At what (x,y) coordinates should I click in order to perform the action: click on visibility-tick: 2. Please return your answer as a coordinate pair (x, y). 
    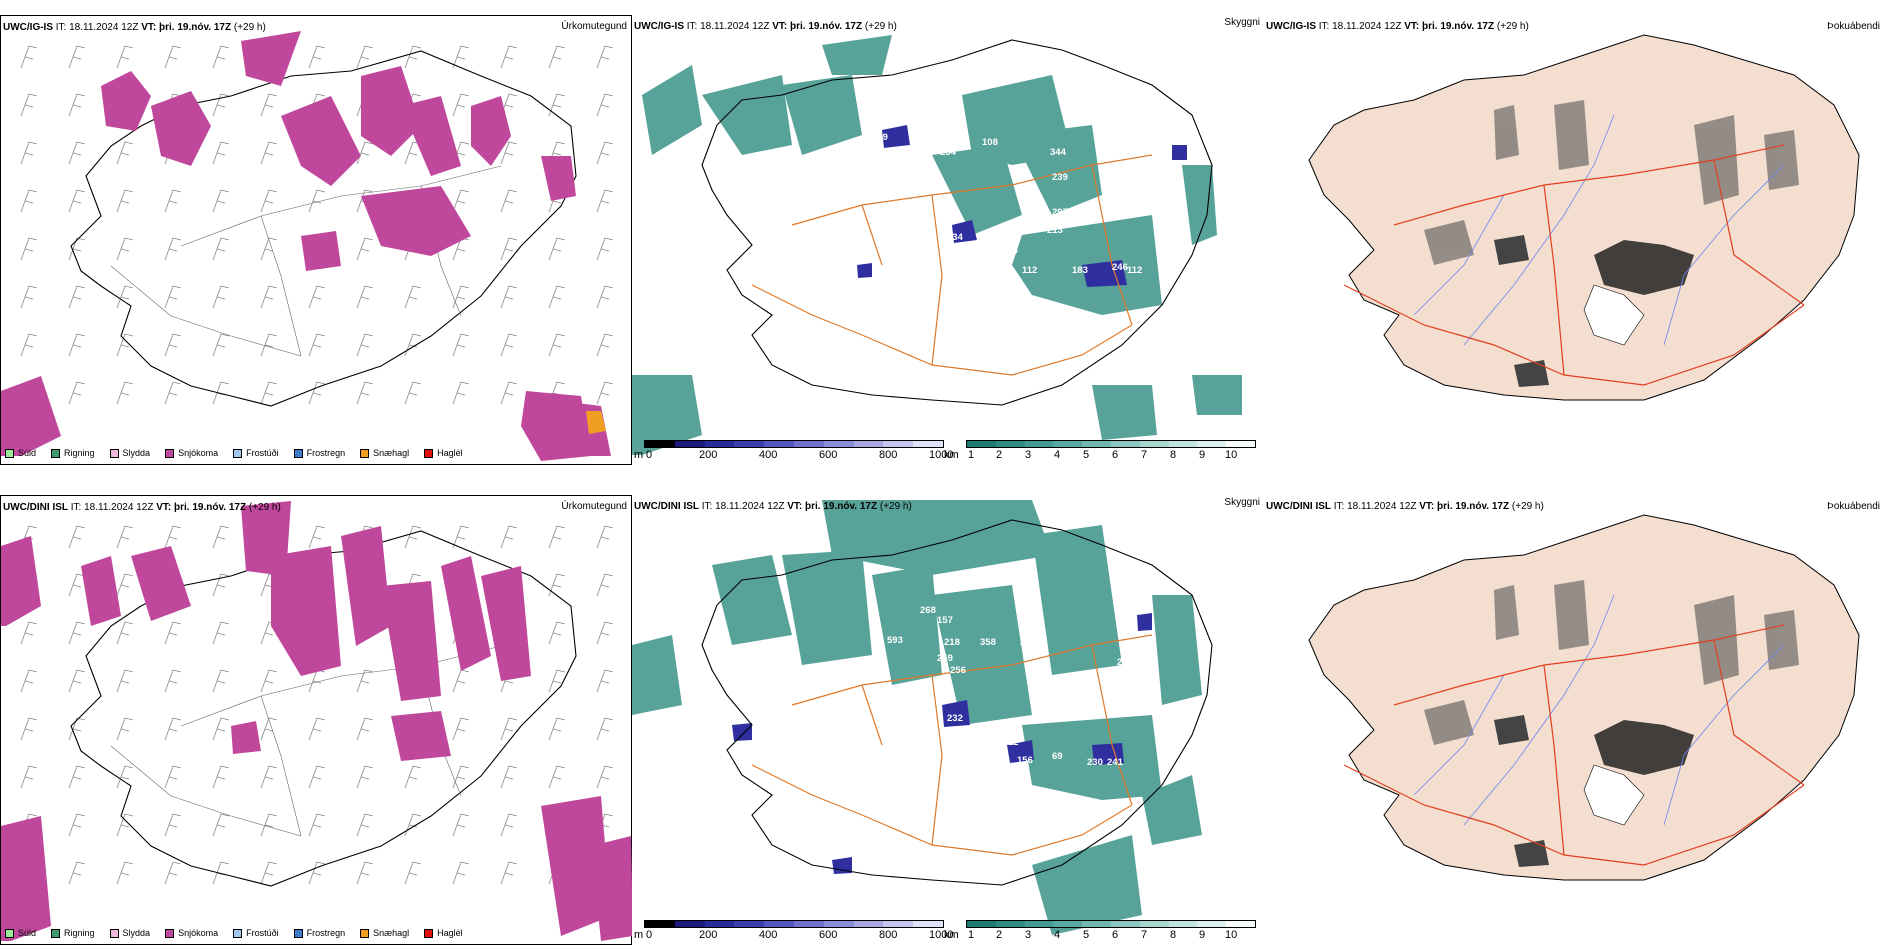
    Looking at the image, I should click on (999, 935).